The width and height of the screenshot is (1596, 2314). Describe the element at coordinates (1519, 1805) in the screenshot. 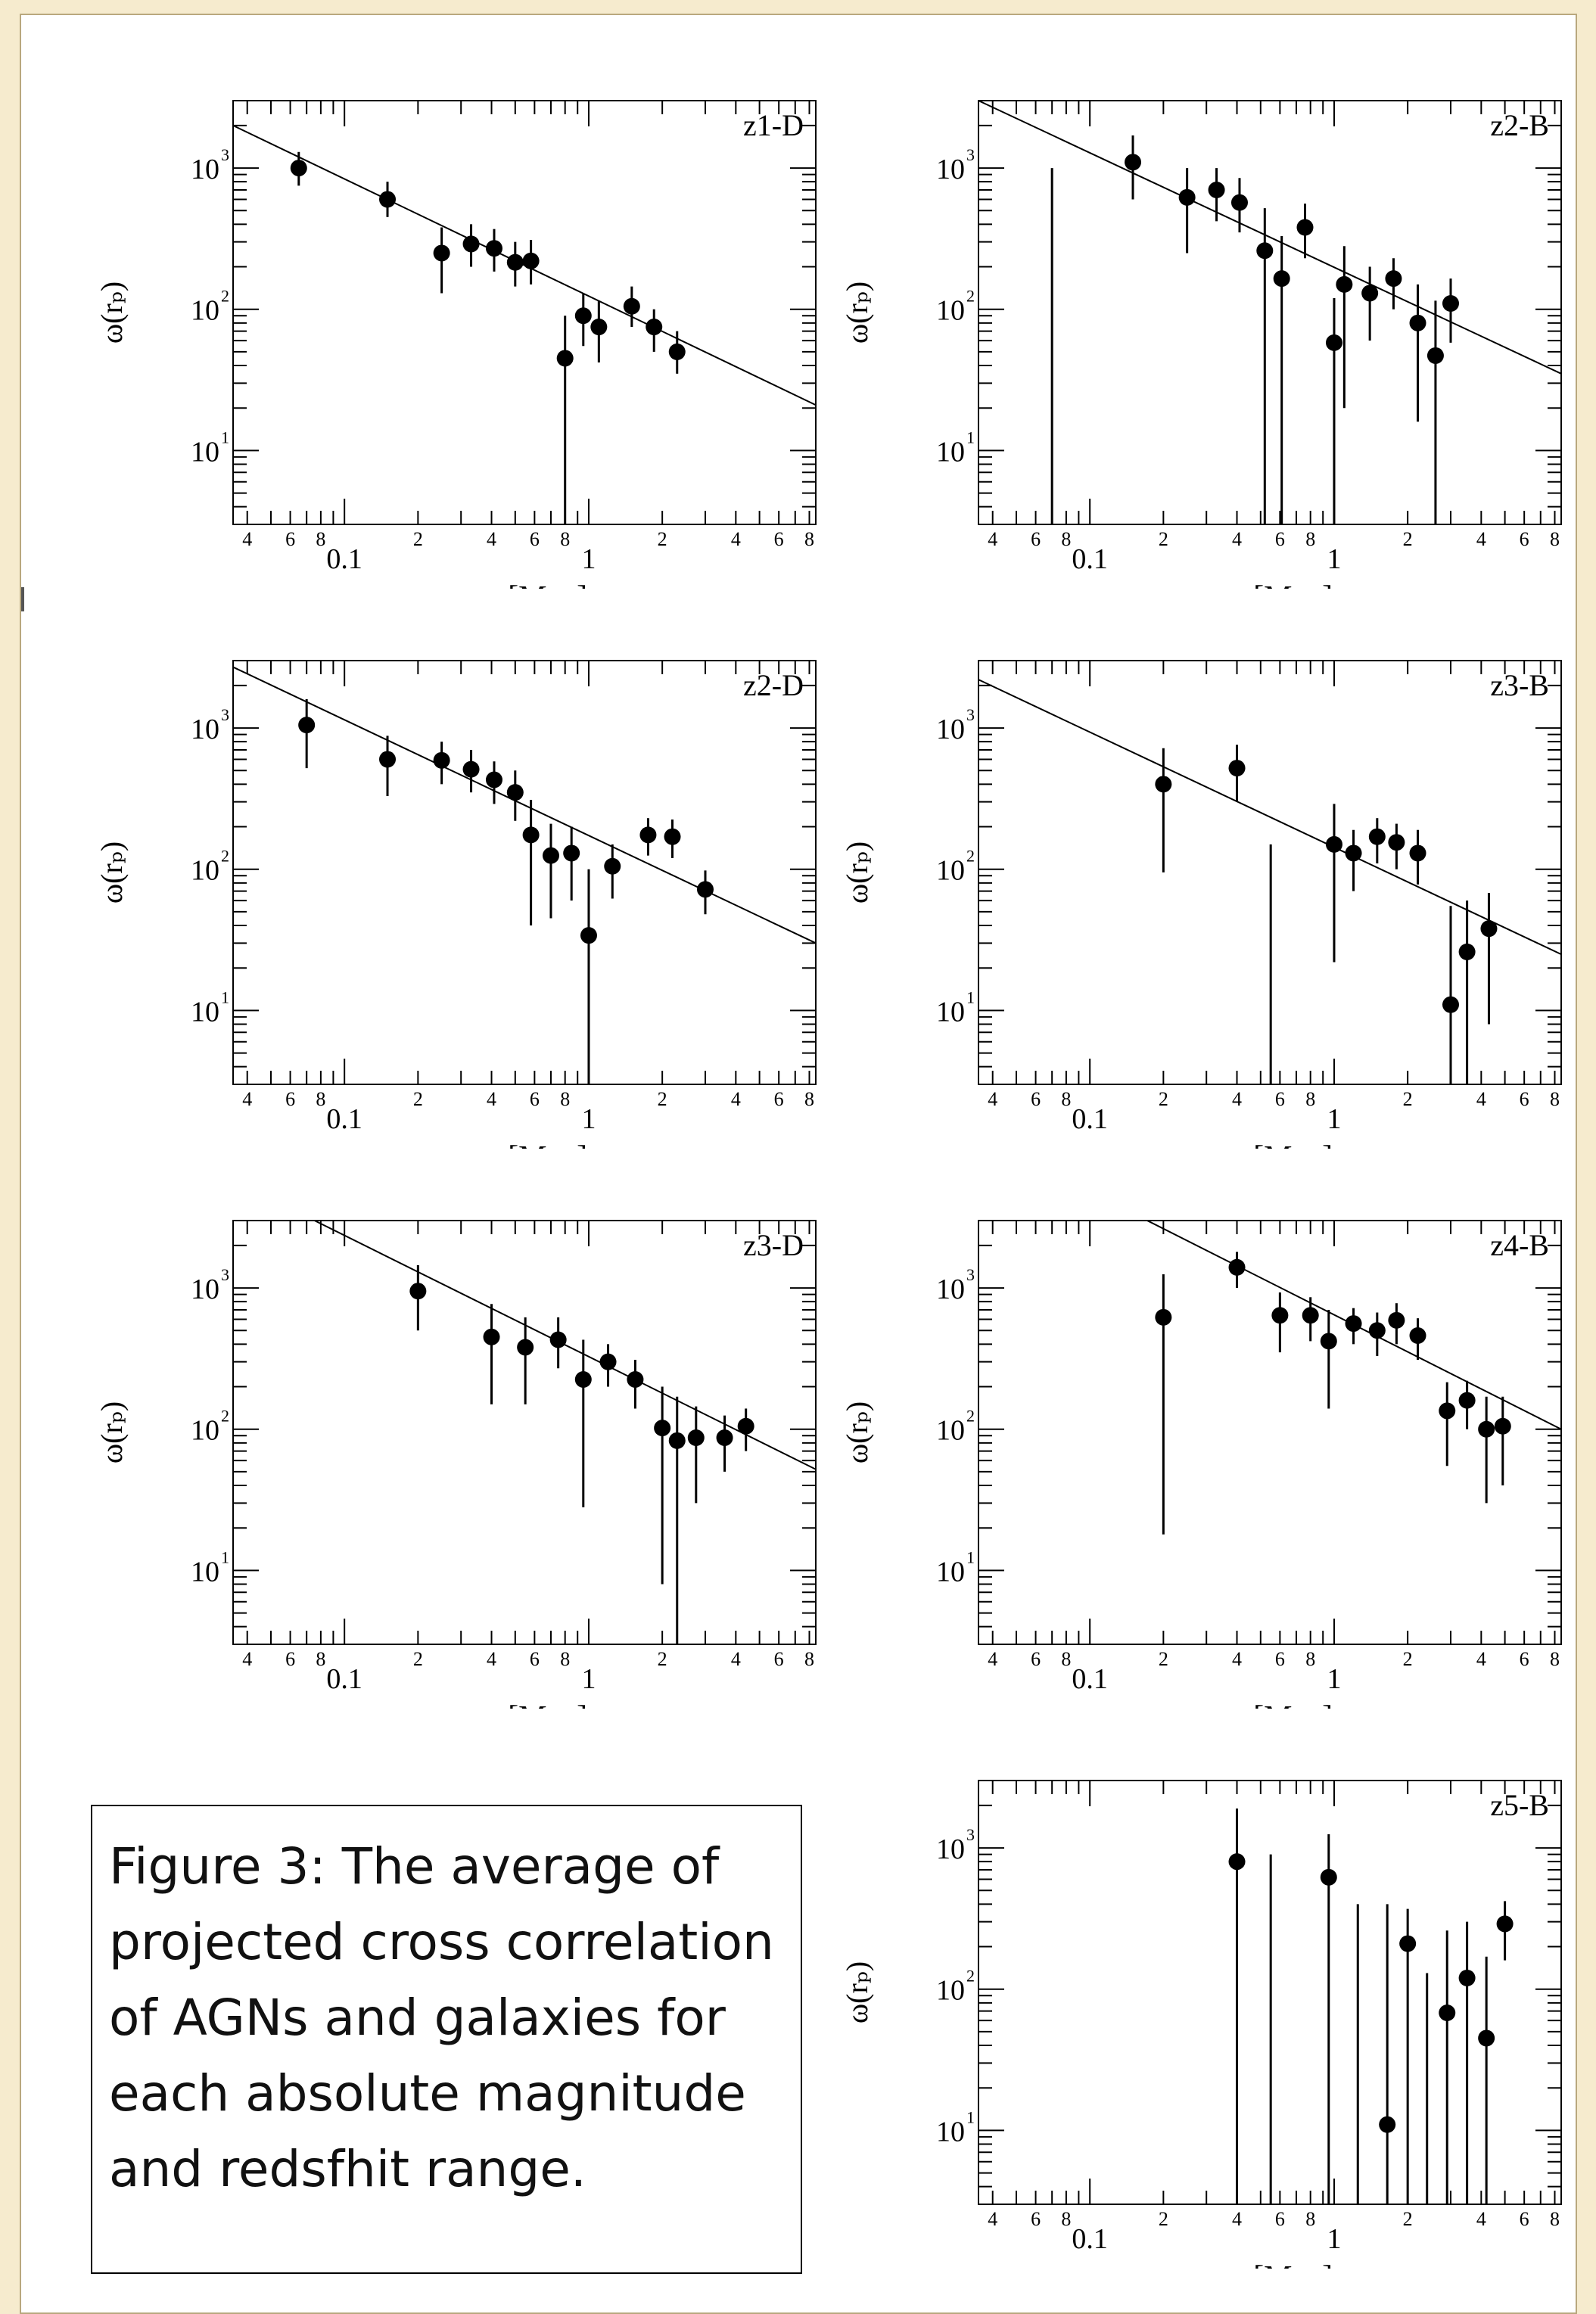

I see `panel-title: z5-B` at that location.